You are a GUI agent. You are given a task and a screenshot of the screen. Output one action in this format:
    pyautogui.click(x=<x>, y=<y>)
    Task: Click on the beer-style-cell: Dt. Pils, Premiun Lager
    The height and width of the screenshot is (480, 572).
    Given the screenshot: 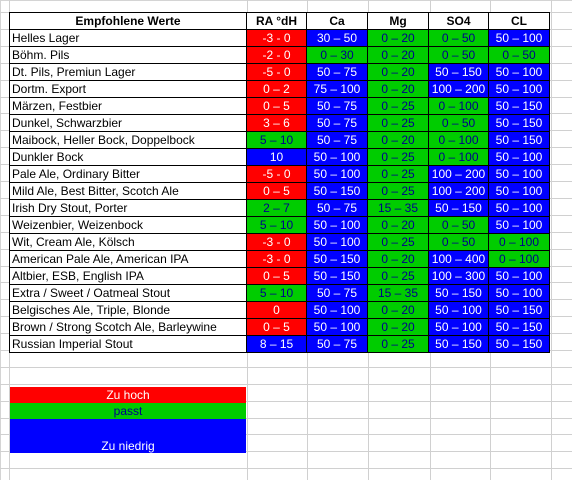 What is the action you would take?
    pyautogui.click(x=128, y=72)
    